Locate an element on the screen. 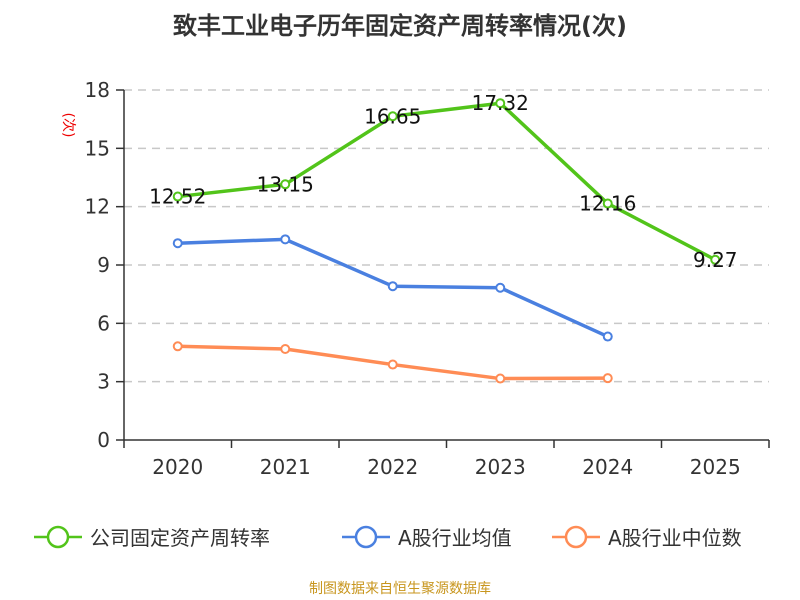  y-axis-label: (次) is located at coordinates (68, 125).